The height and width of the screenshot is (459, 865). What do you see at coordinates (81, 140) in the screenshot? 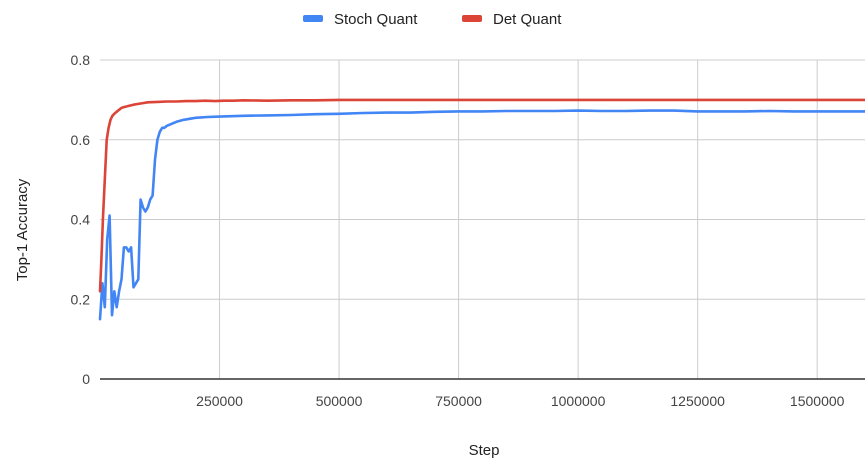
I see `y-tick-label: 0.6` at bounding box center [81, 140].